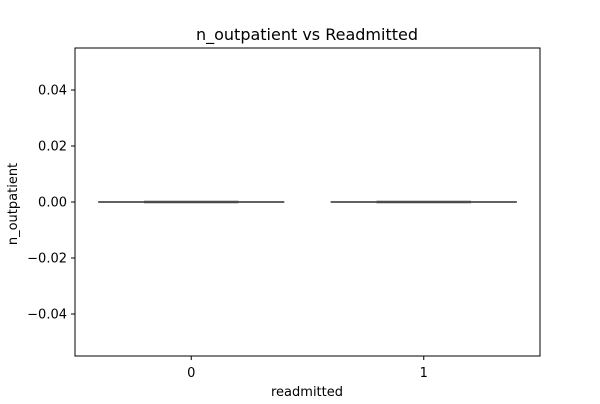 Image resolution: width=600 pixels, height=404 pixels. What do you see at coordinates (191, 373) in the screenshot?
I see `x-tick-label: 0` at bounding box center [191, 373].